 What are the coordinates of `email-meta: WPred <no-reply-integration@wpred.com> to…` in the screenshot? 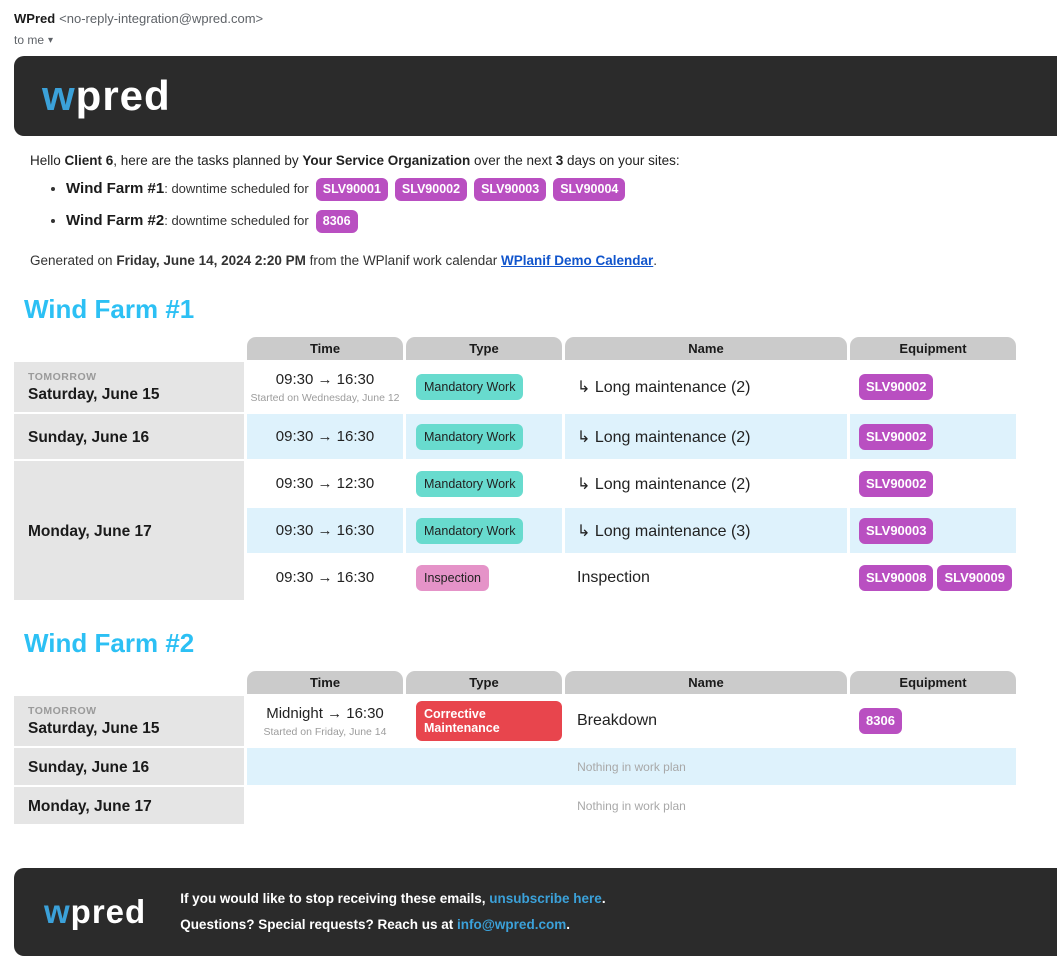 It's located at (528, 24).